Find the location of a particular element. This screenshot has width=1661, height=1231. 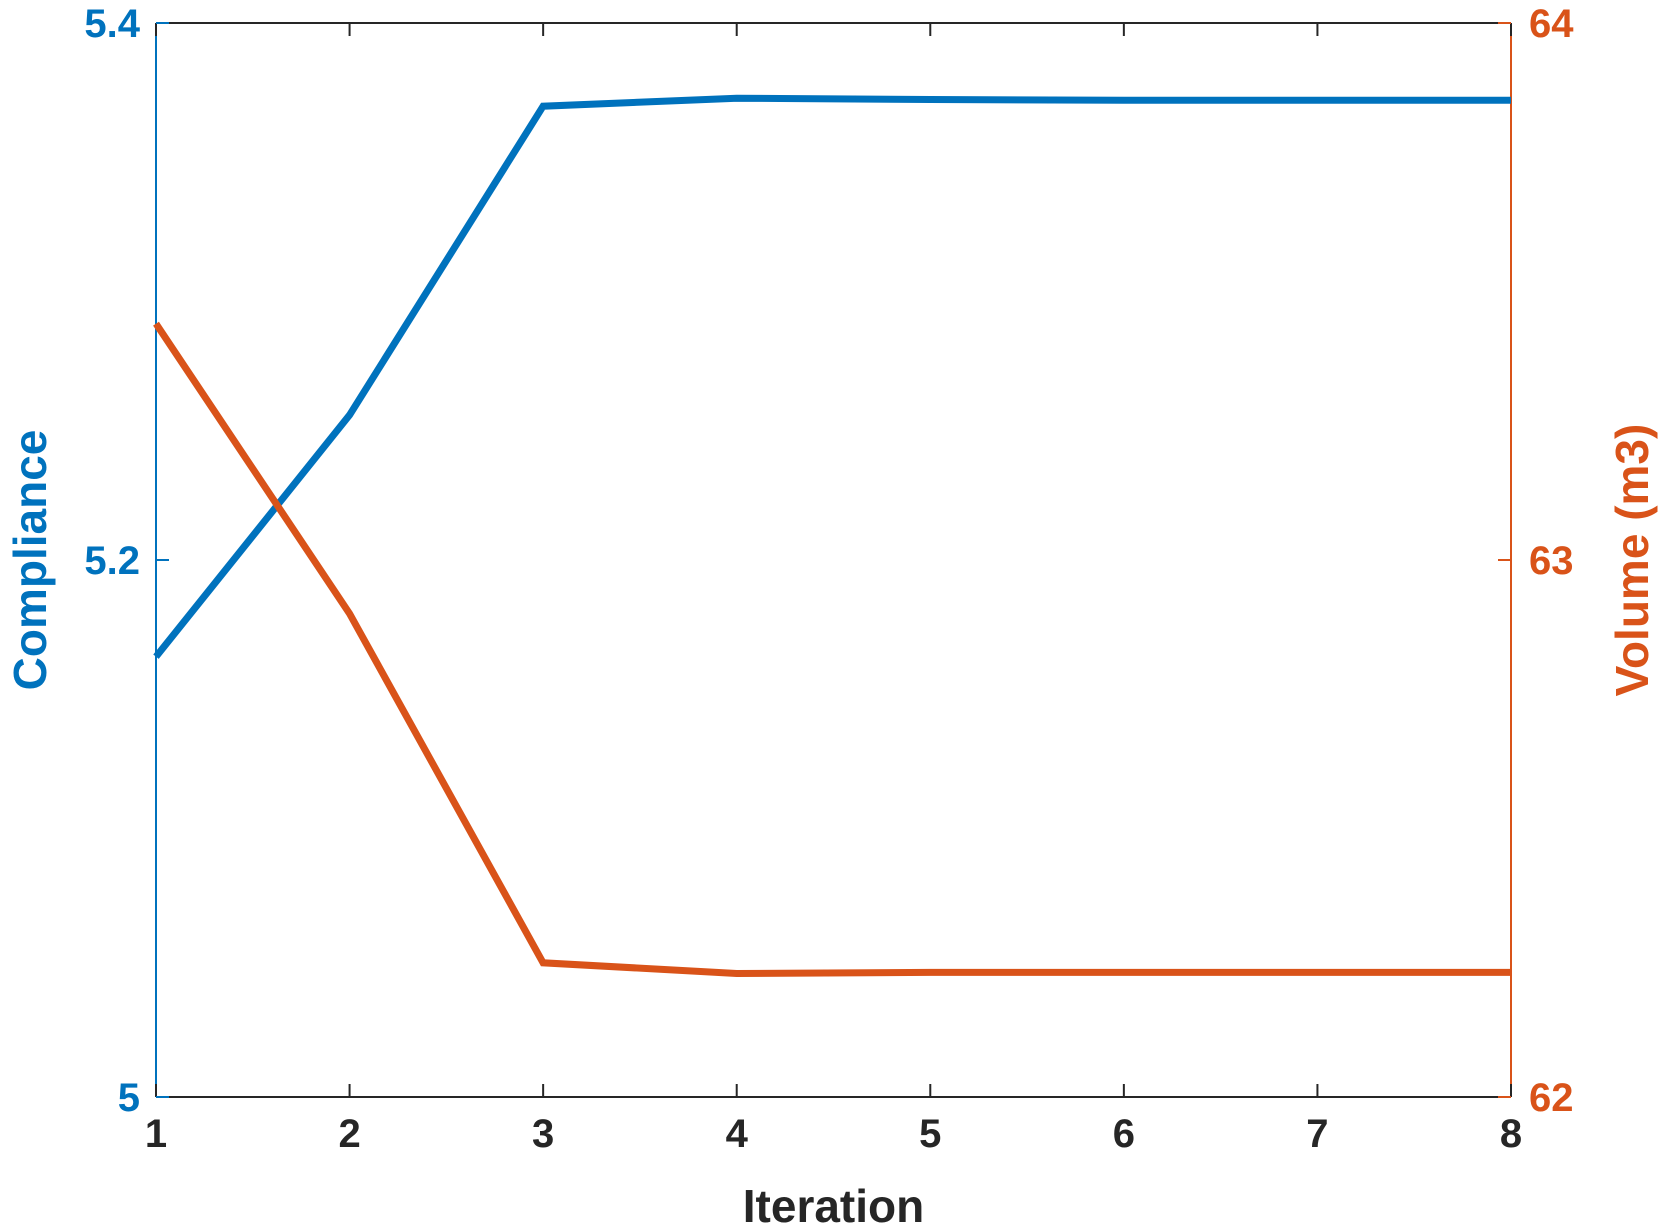

y-left-ticks: 5 5.2 5.4 is located at coordinates (126, 561).